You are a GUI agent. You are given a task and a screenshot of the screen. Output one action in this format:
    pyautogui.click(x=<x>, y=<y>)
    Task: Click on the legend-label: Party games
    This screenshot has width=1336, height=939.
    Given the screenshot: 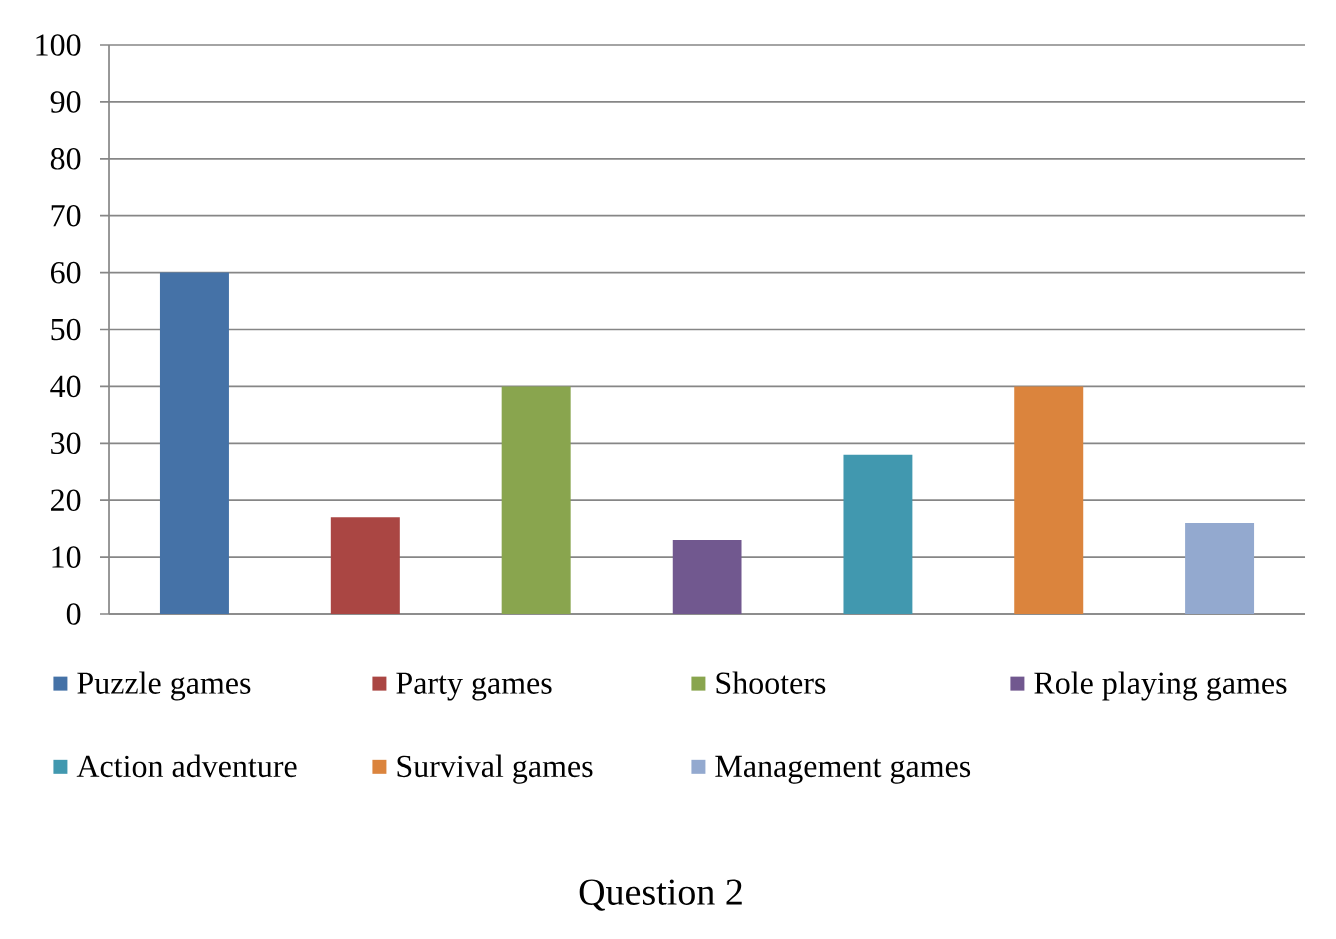 What is the action you would take?
    pyautogui.click(x=474, y=686)
    